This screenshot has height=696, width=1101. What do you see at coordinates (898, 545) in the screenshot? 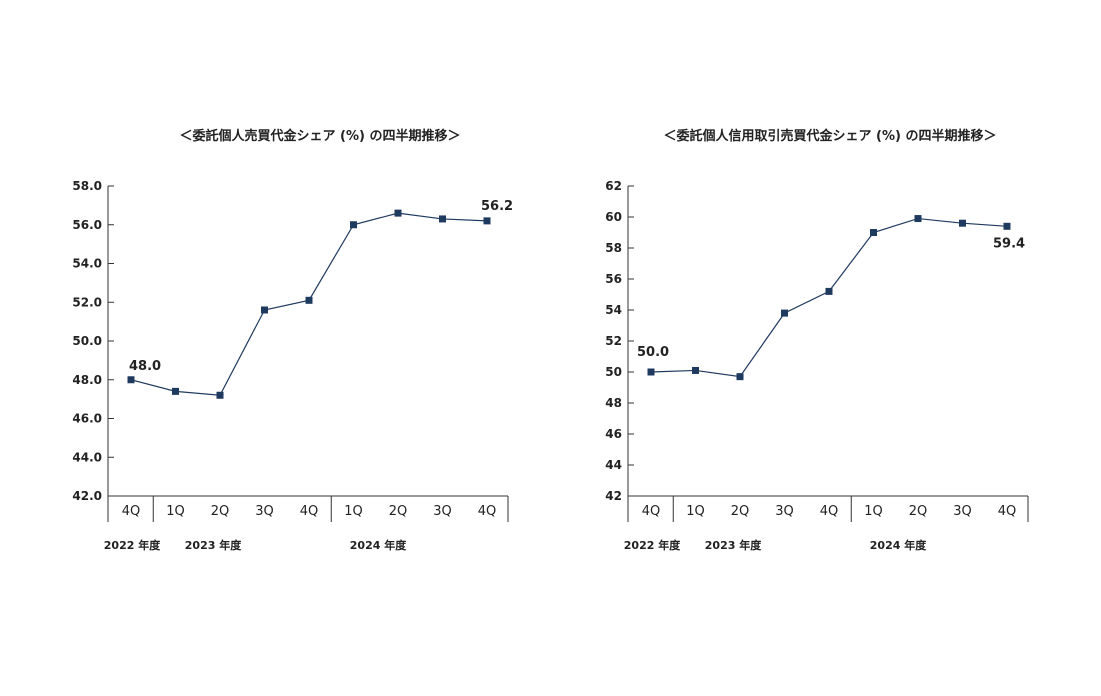
I see `chart-2-year-label: 2024 年度` at bounding box center [898, 545].